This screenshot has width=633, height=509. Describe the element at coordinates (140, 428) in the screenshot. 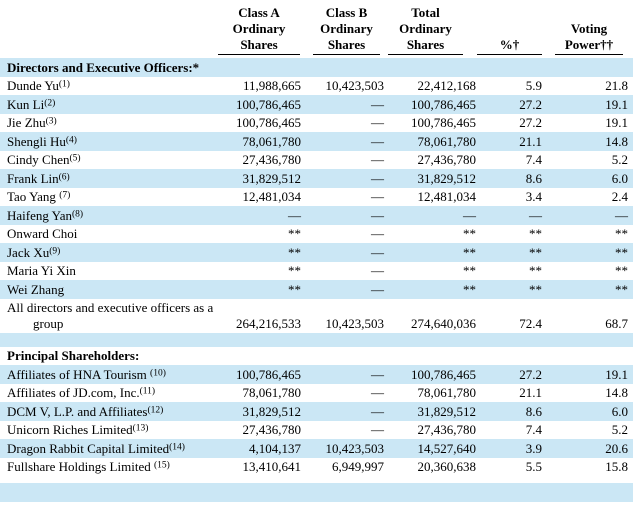

I see `footnote-ref: (13)` at that location.